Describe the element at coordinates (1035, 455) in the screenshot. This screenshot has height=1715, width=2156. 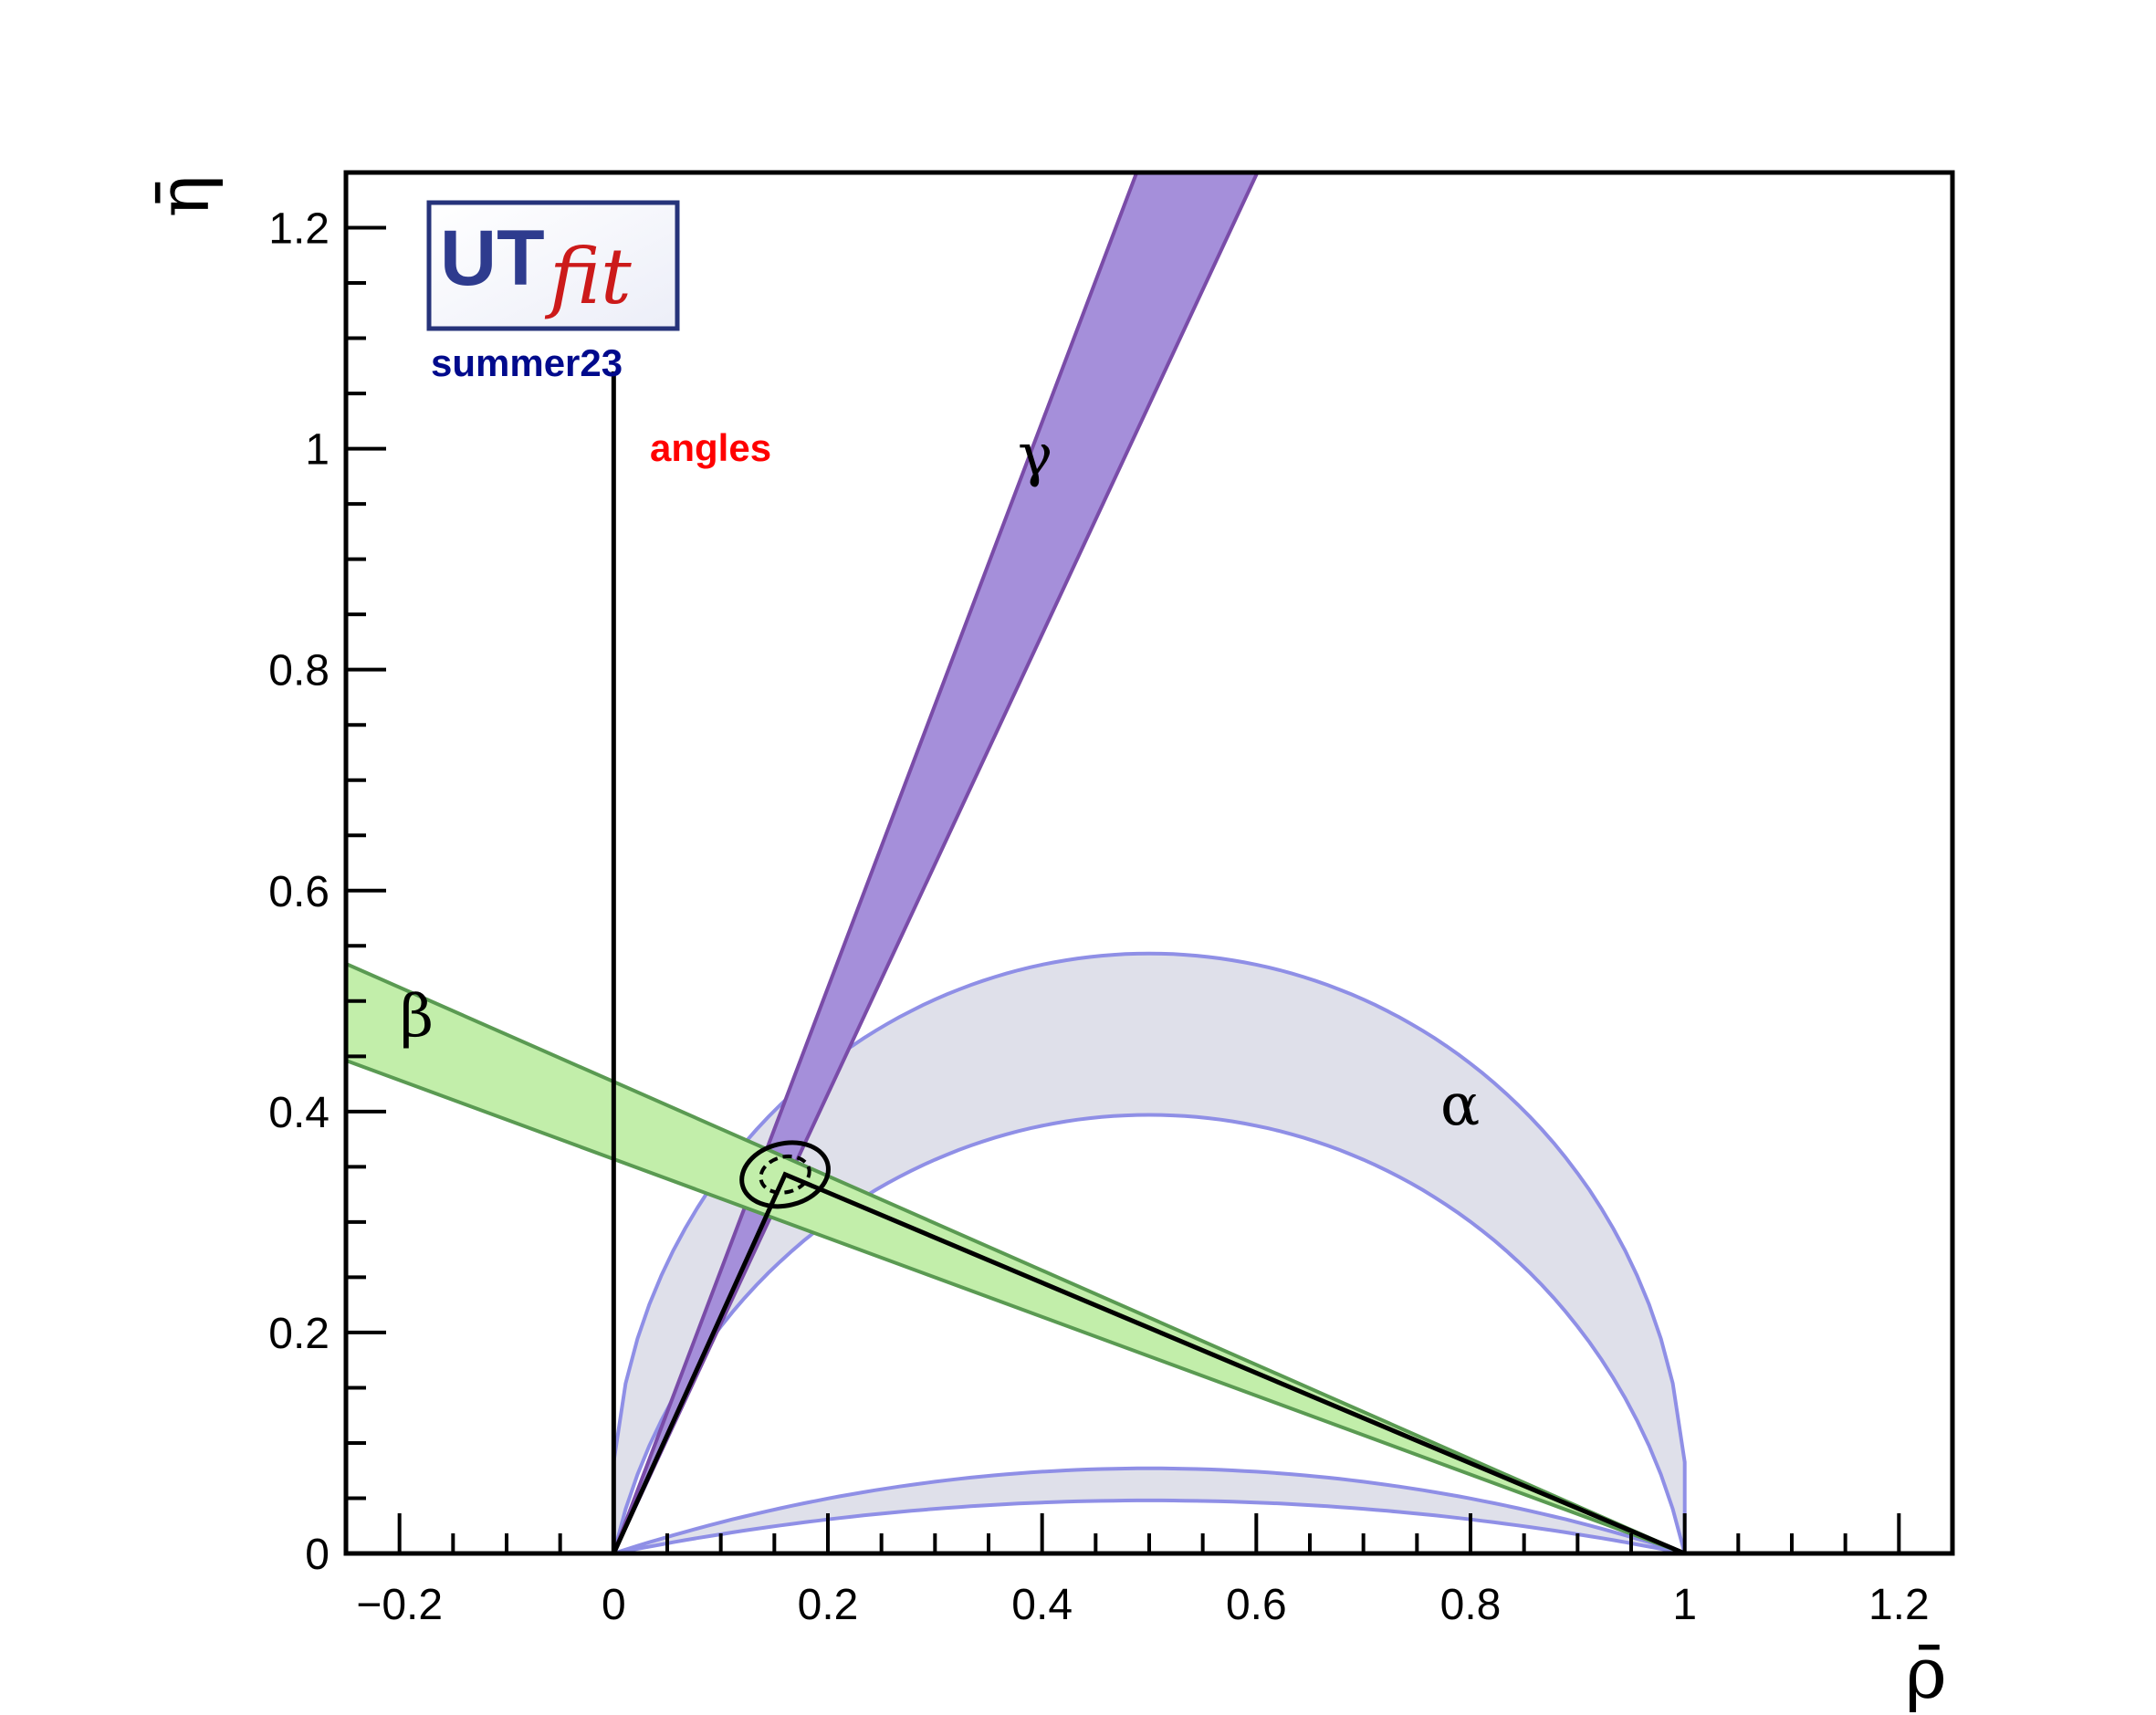
I see `gamma-label: γ` at that location.